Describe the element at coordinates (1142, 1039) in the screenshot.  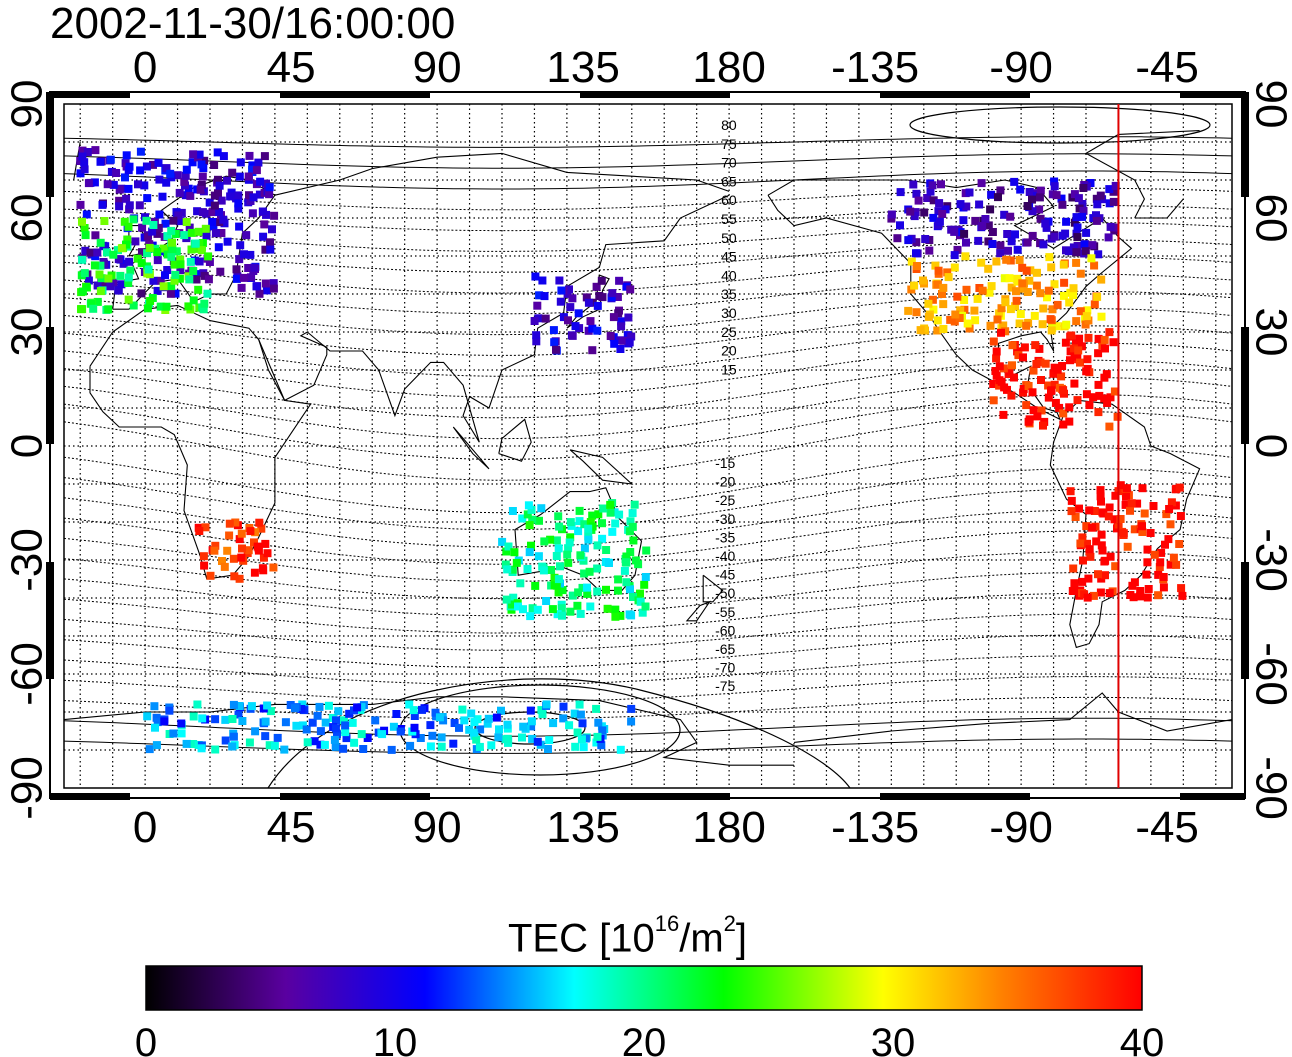
I see `colorbar-tick-label: 40` at that location.